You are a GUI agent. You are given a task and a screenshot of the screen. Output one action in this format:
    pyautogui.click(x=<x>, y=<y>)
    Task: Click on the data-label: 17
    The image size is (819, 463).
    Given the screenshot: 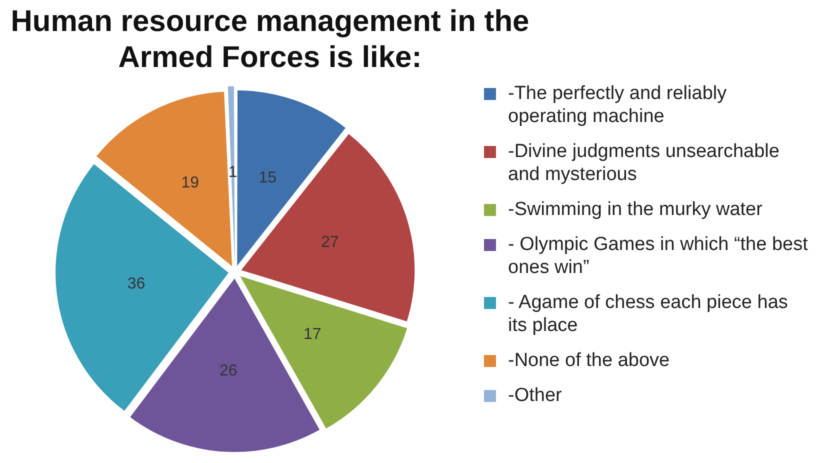 What is the action you would take?
    pyautogui.click(x=312, y=334)
    